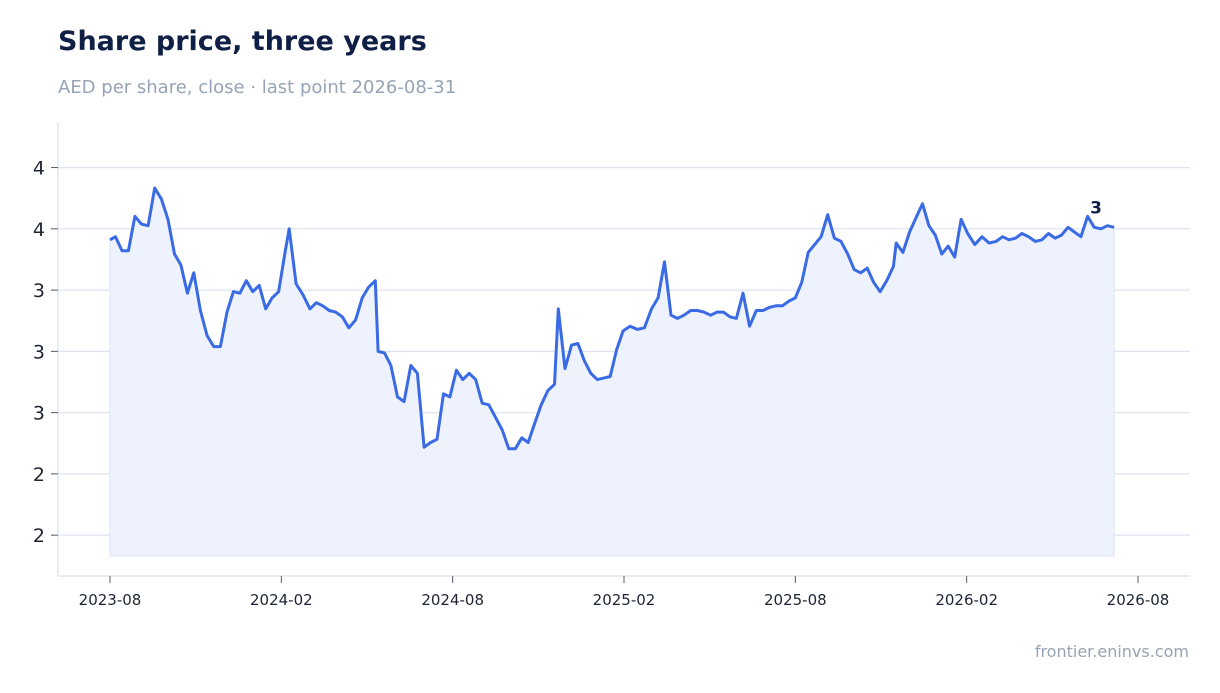 This screenshot has width=1220, height=693. What do you see at coordinates (45, 352) in the screenshot?
I see `y-axis-ticks: 2 2 3 3 3 4 4` at bounding box center [45, 352].